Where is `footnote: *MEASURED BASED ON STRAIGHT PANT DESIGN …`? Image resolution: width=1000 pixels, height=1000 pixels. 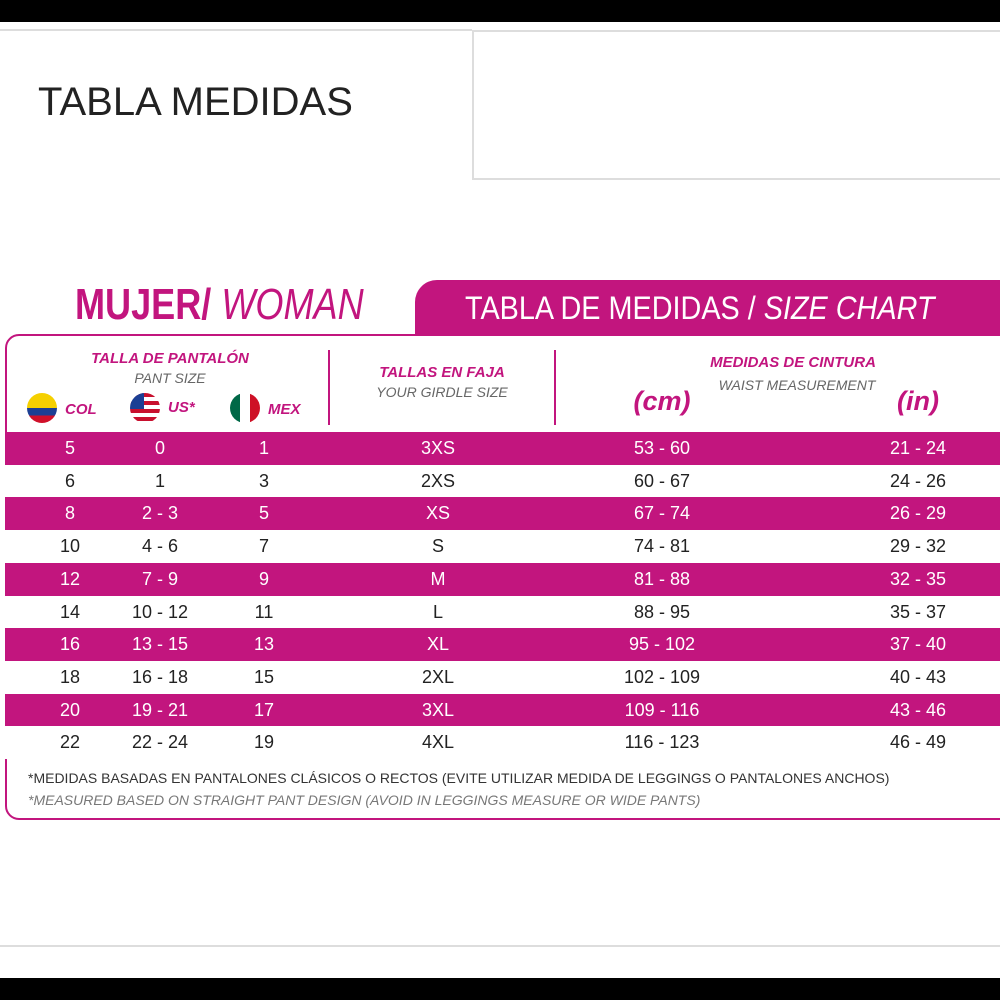
footnote: *MEASURED BASED ON STRAIGHT PANT DESIGN … is located at coordinates (364, 800).